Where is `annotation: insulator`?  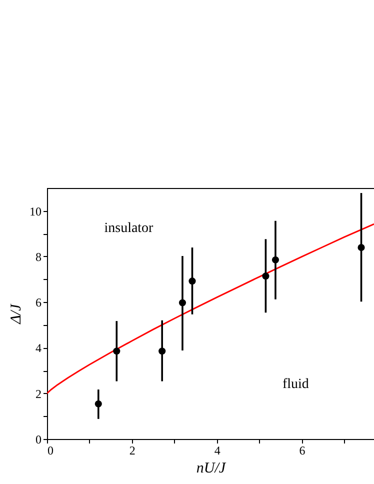
annotation: insulator is located at coordinates (129, 228).